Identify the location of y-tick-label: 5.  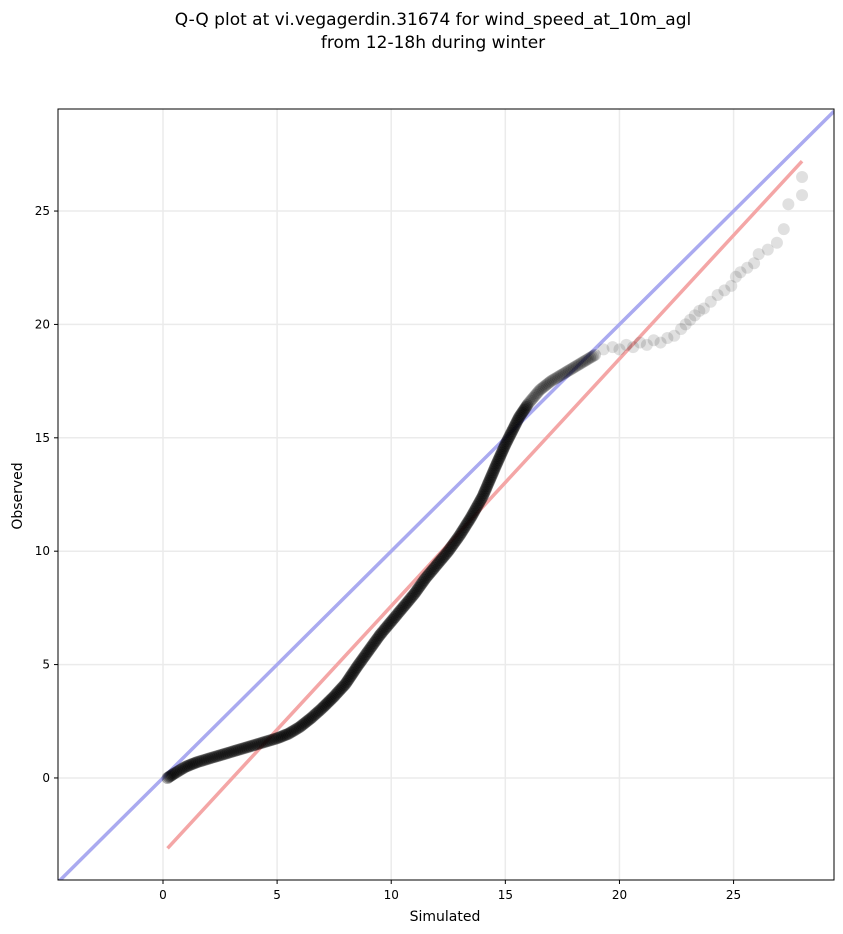
(46, 665).